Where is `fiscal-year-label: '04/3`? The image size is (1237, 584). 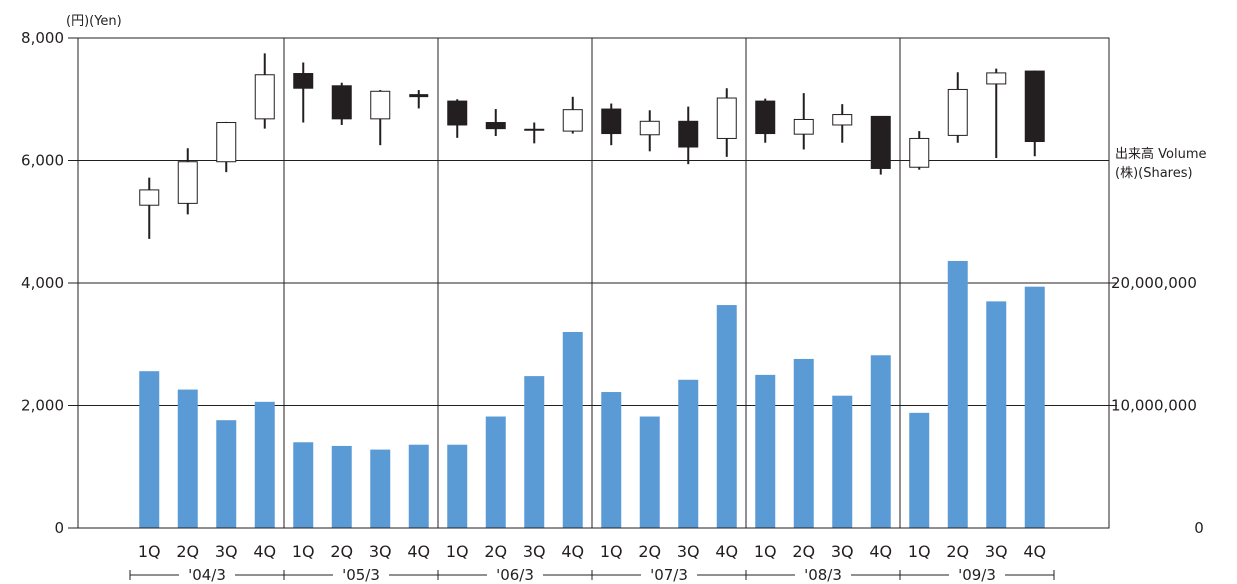
fiscal-year-label: '04/3 is located at coordinates (207, 575).